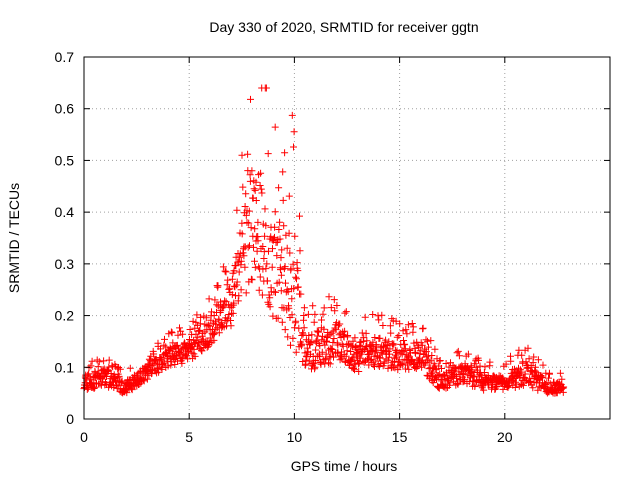 The width and height of the screenshot is (640, 480). I want to click on x-tick-label: 20, so click(505, 437).